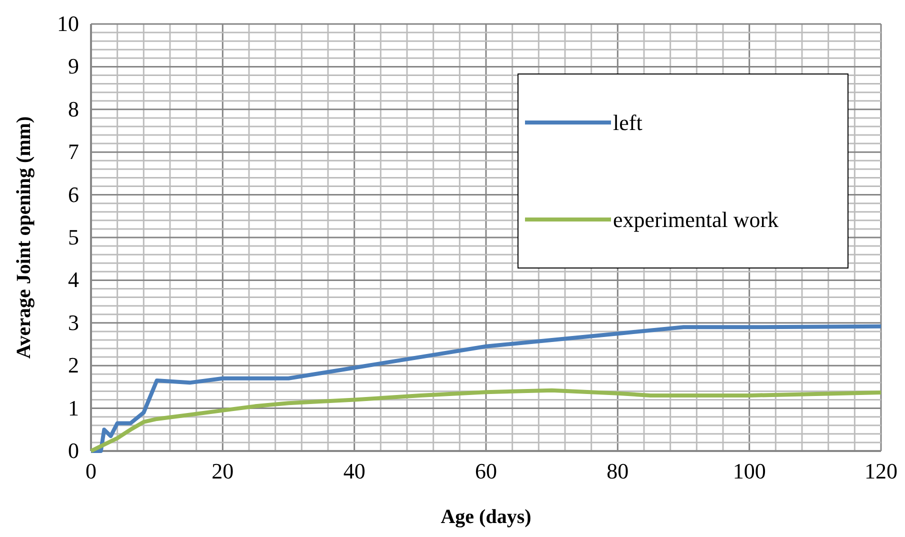 The width and height of the screenshot is (905, 537). What do you see at coordinates (696, 219) in the screenshot?
I see `legend-label: experimental work` at bounding box center [696, 219].